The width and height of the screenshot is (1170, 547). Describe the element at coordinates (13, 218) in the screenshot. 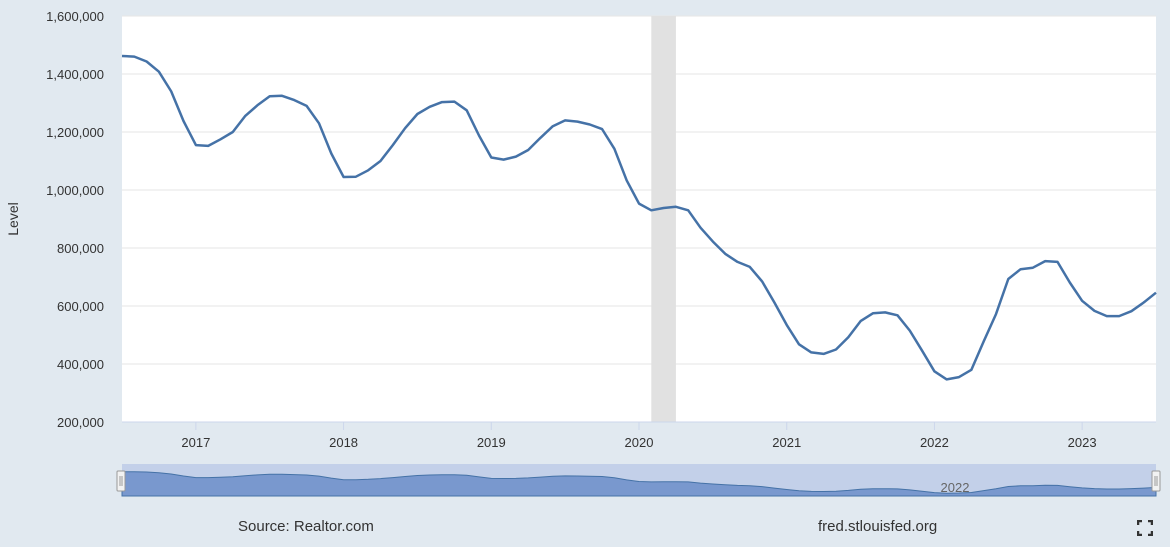

I see `y-axis-label: Level` at that location.